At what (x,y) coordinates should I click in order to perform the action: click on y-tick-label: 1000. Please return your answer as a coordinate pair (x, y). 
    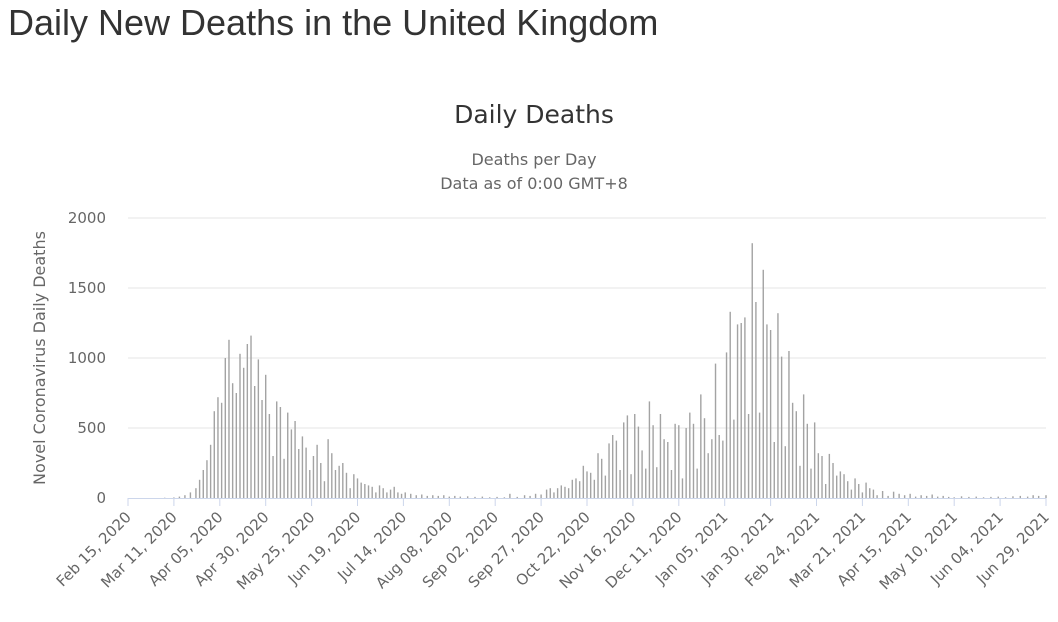
    Looking at the image, I should click on (87, 358).